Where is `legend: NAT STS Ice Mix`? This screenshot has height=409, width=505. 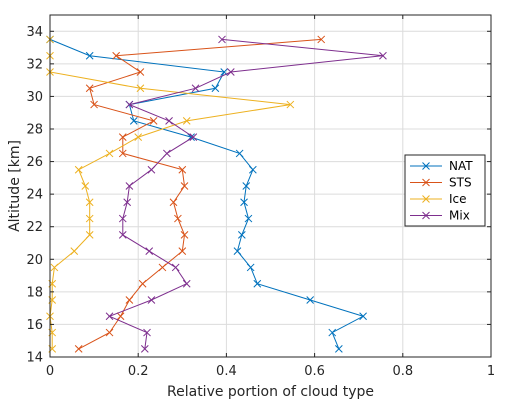
legend: NAT STS Ice Mix is located at coordinates (445, 190).